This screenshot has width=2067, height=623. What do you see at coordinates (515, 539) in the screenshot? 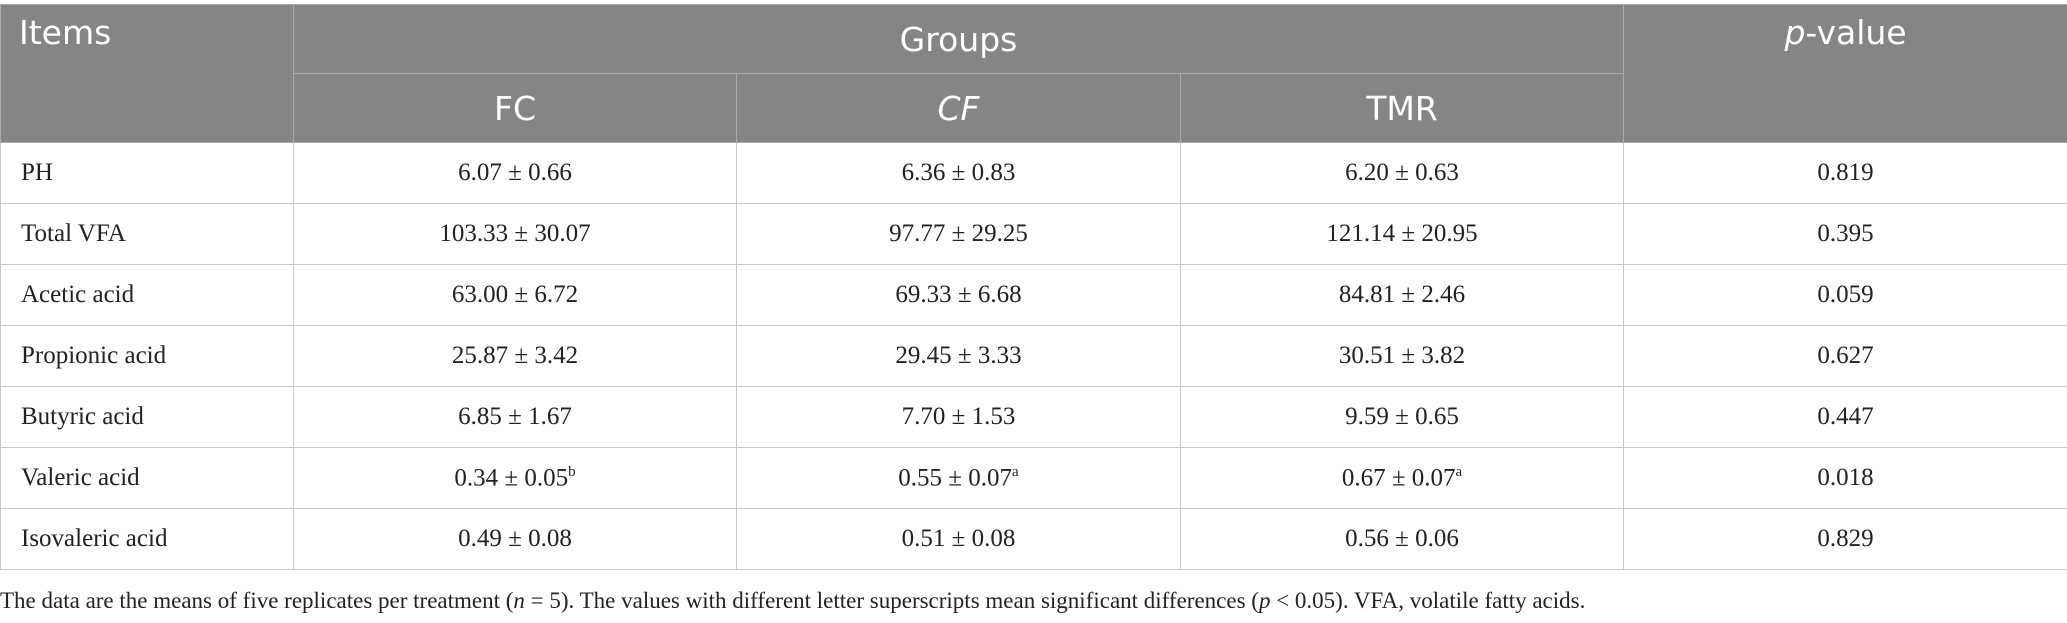
I see `cell: 0.49 ± 0.08` at bounding box center [515, 539].